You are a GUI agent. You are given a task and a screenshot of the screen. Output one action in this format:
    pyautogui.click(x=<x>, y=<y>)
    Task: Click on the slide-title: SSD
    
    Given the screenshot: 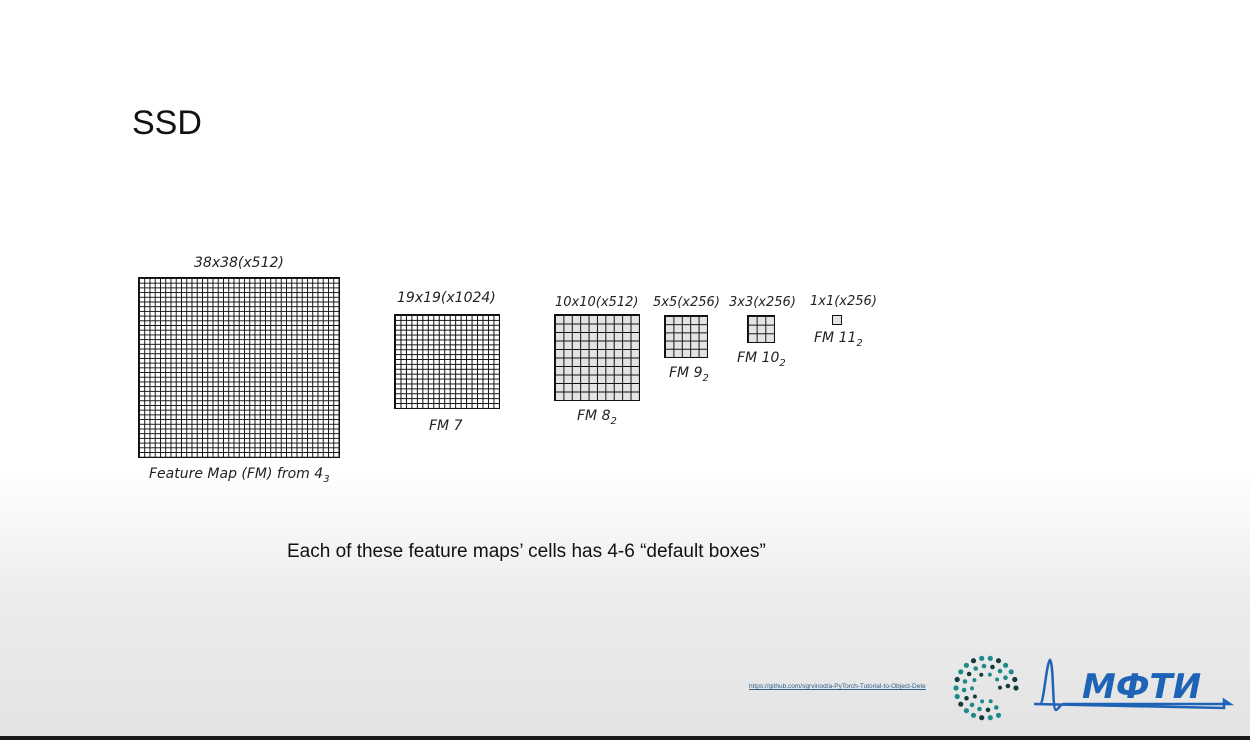 What is the action you would take?
    pyautogui.click(x=167, y=123)
    